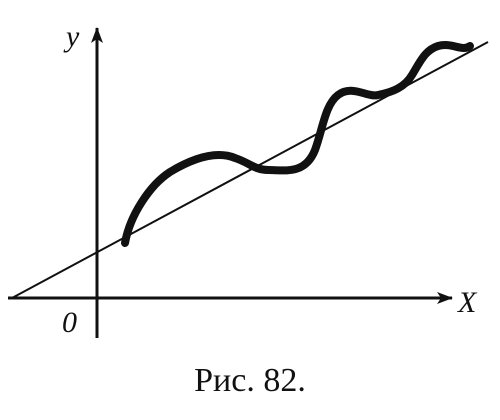 The image size is (500, 420). Describe the element at coordinates (467, 302) in the screenshot. I see `x-axis-label: X` at that location.